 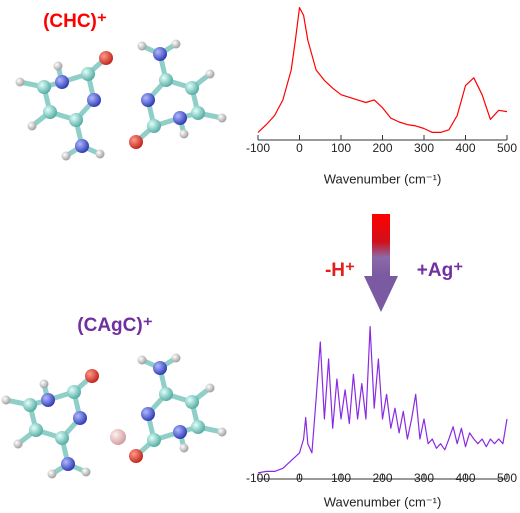 I want to click on chart-title: (CHC)⁺, so click(x=75, y=21).